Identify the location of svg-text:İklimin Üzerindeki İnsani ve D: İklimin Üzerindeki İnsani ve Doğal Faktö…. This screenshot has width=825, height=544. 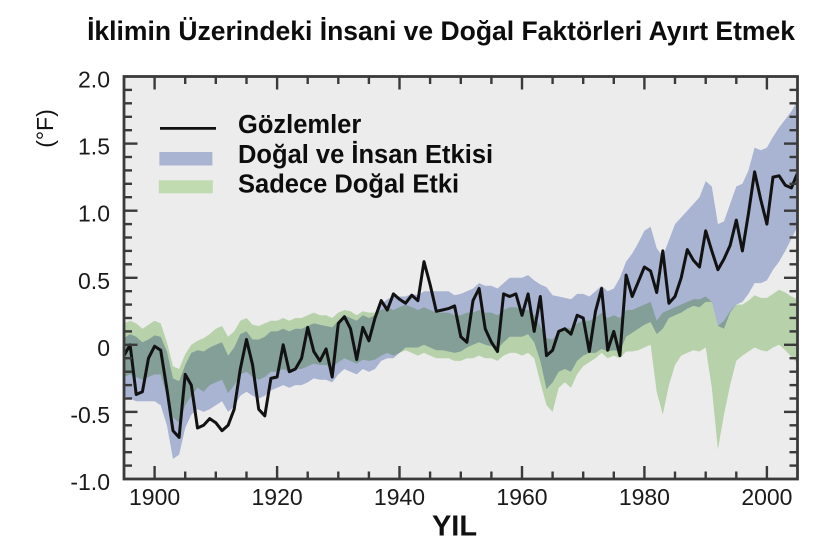
(441, 31).